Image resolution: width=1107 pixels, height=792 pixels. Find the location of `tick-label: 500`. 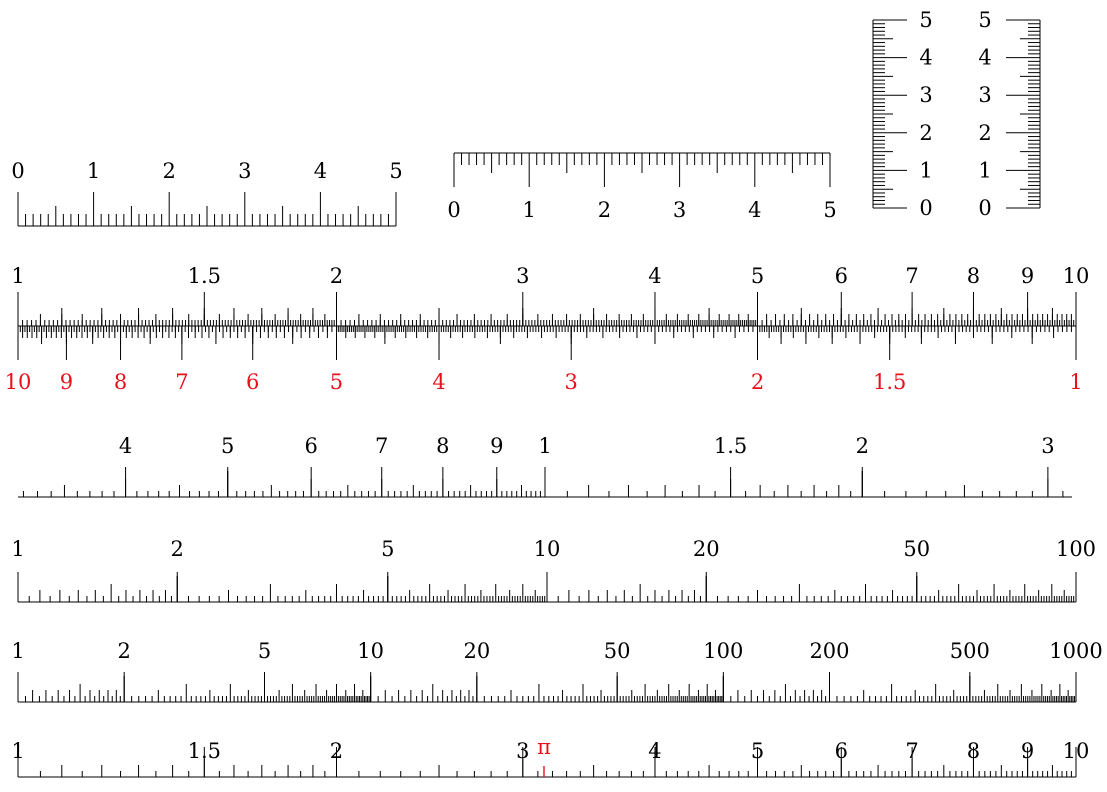

tick-label: 500 is located at coordinates (970, 651).